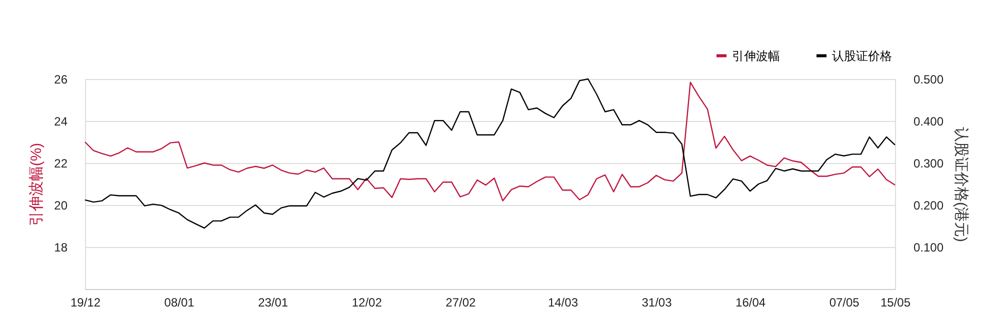  Describe the element at coordinates (657, 303) in the screenshot. I see `x-tick-label: 31/03` at that location.